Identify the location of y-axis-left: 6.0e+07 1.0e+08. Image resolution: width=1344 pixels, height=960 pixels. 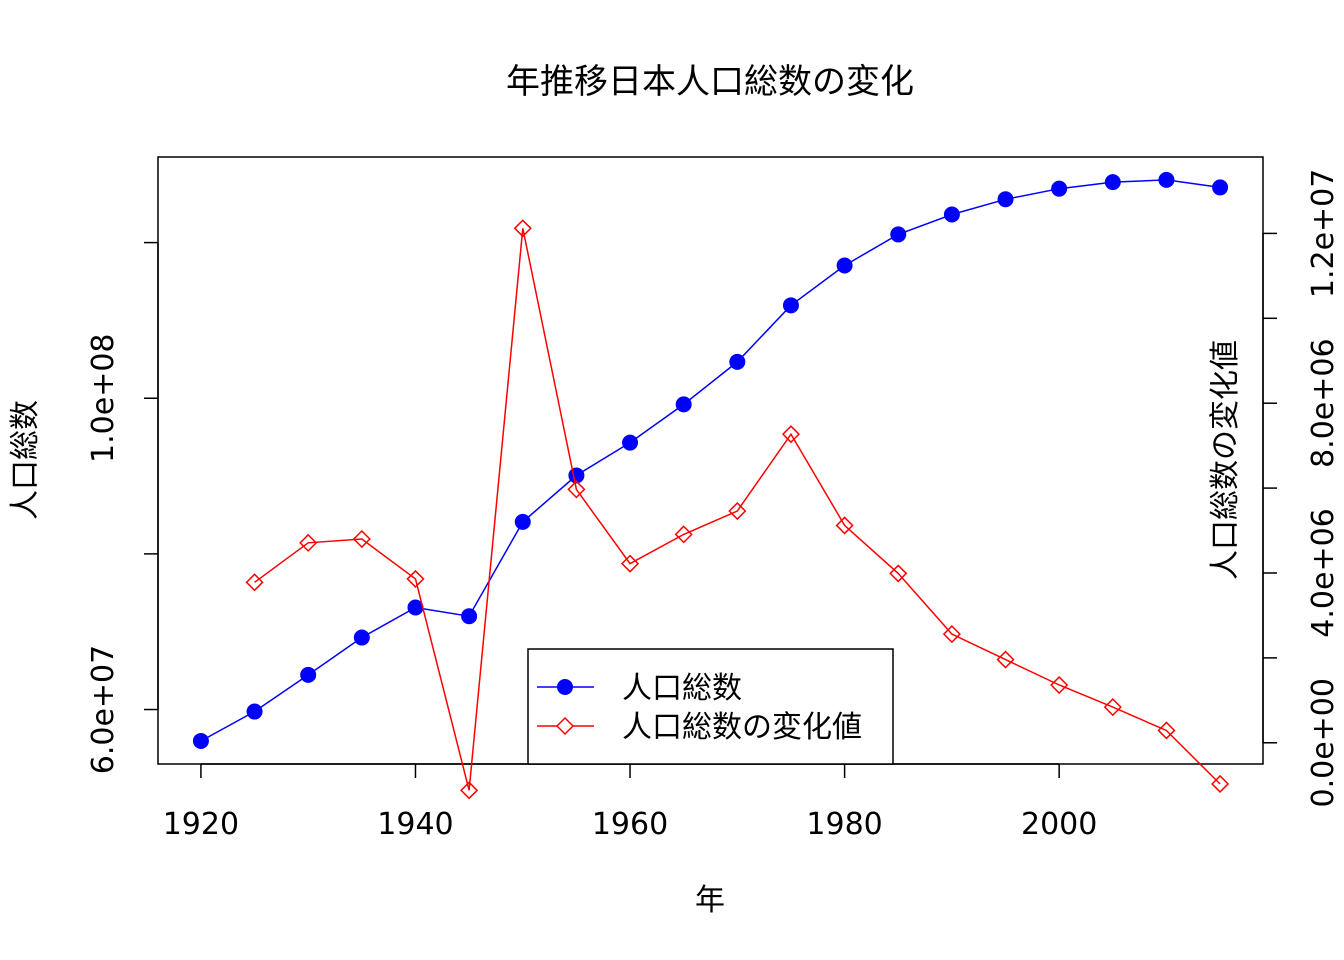
(122, 507).